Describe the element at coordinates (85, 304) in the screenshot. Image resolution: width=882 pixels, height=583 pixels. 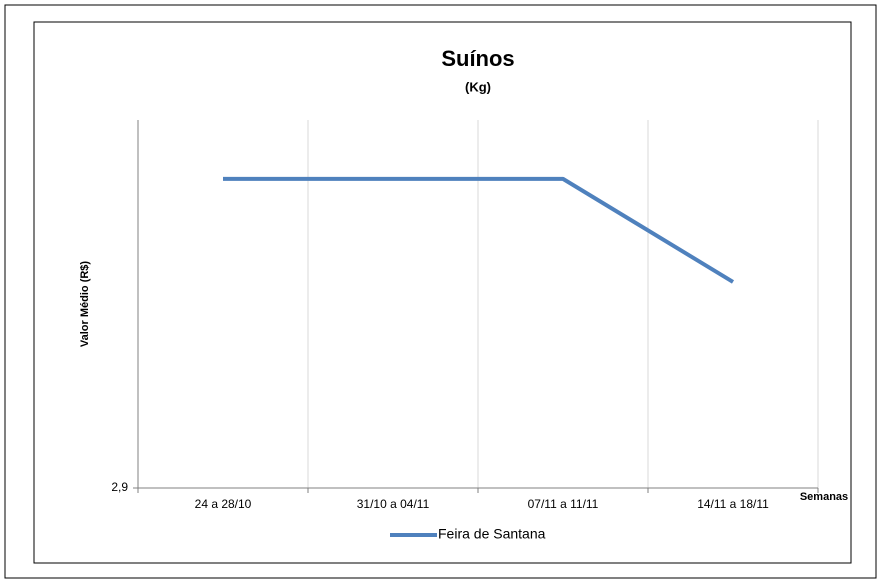
I see `y-axis-label: Valor Médio (R$)` at that location.